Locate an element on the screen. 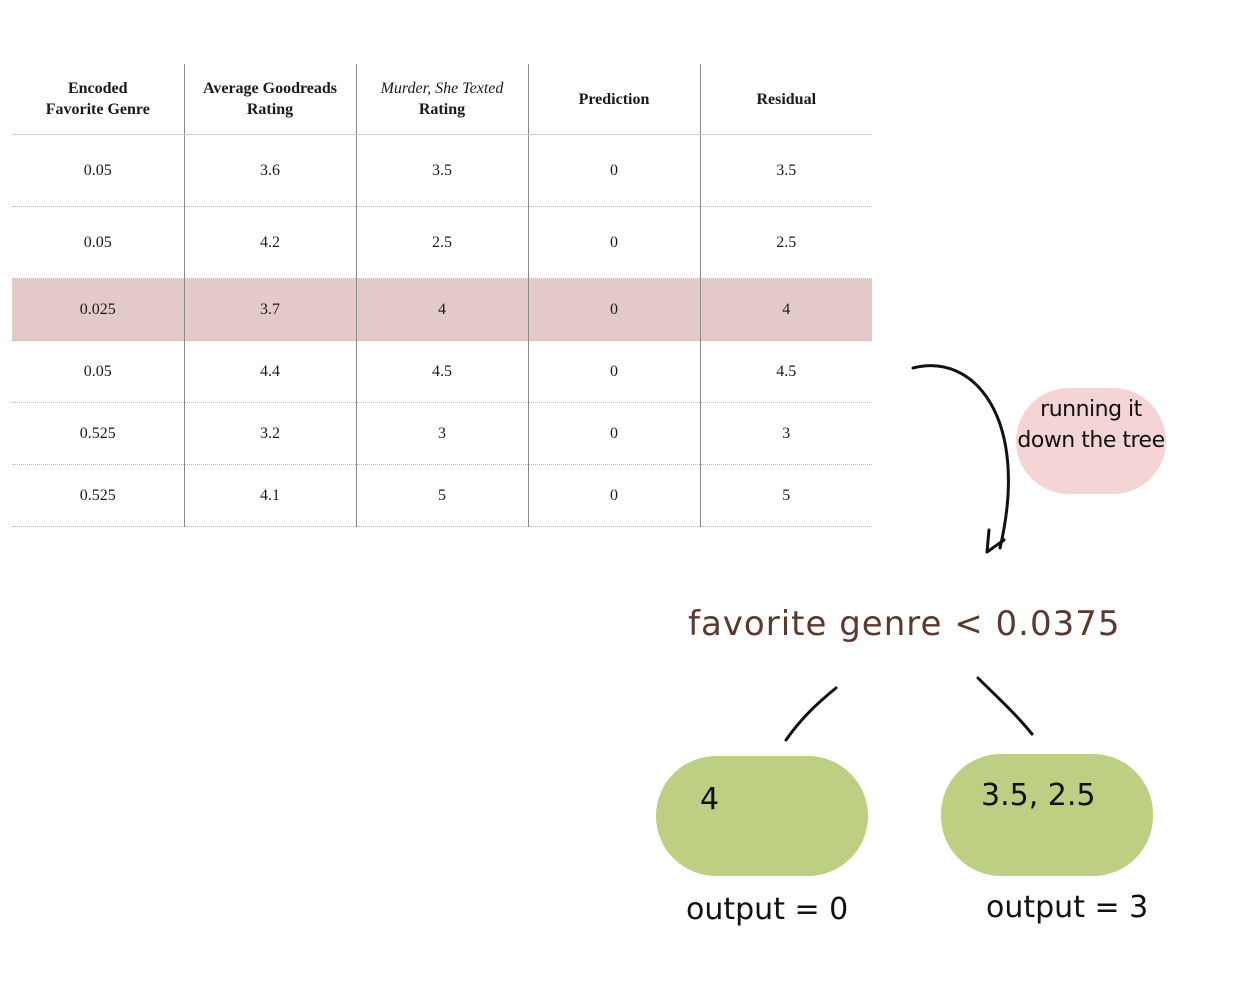  header-line: Average Goodreads is located at coordinates (270, 88).